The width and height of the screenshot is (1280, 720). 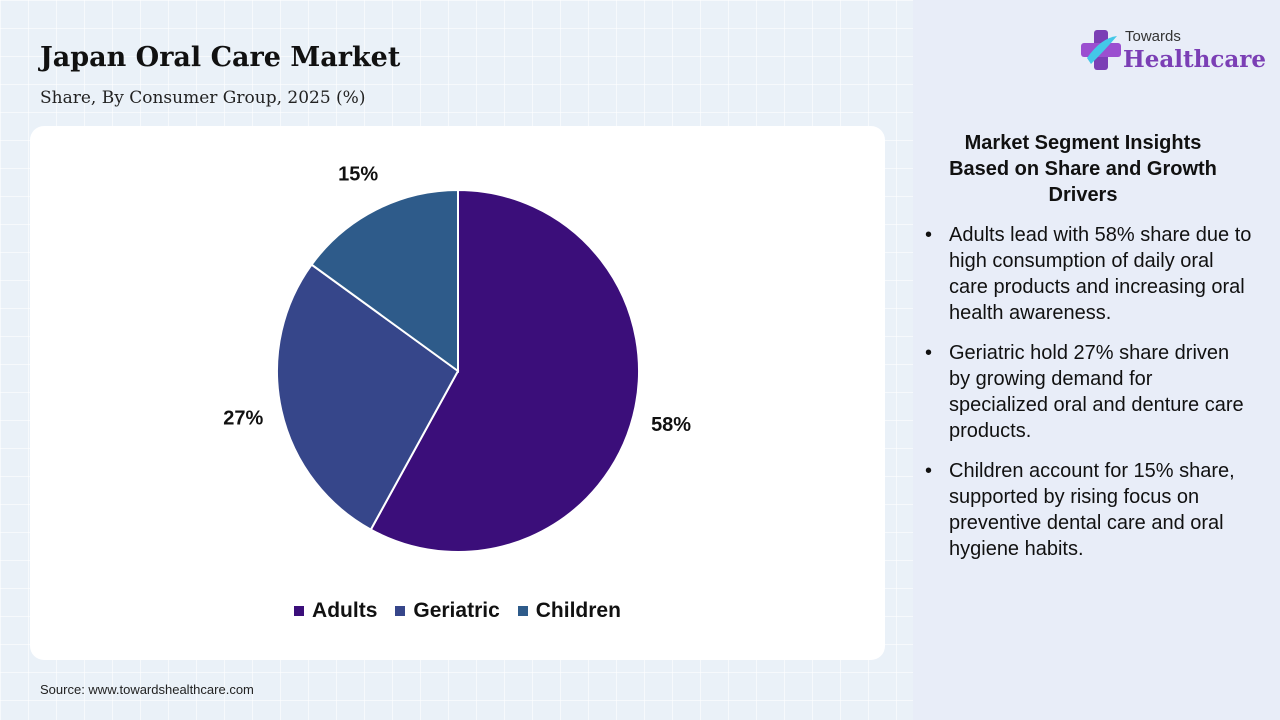 What do you see at coordinates (1101, 50) in the screenshot?
I see `cross-logo-icon` at bounding box center [1101, 50].